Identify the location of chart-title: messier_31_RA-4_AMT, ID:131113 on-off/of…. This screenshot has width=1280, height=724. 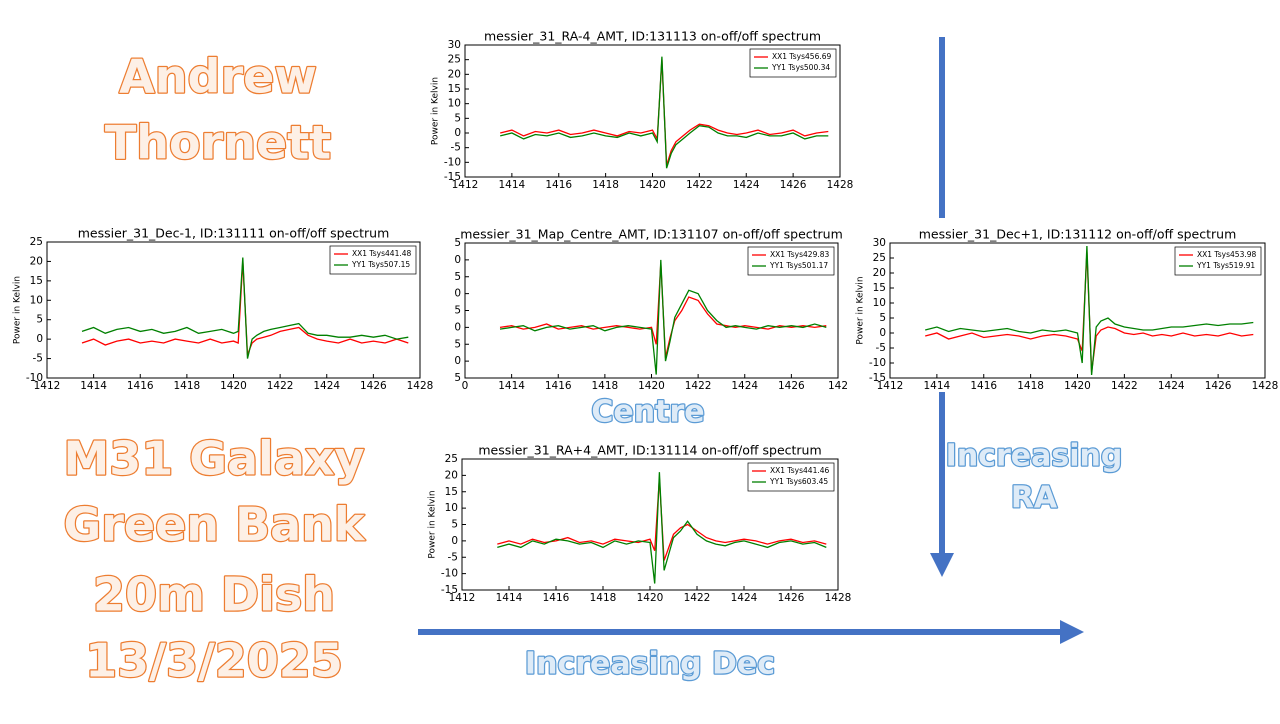
(652, 36).